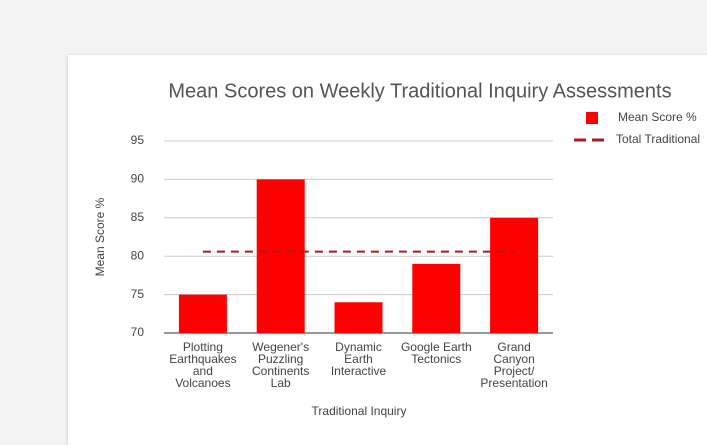 The width and height of the screenshot is (707, 445). I want to click on y-tick-label: 80, so click(138, 255).